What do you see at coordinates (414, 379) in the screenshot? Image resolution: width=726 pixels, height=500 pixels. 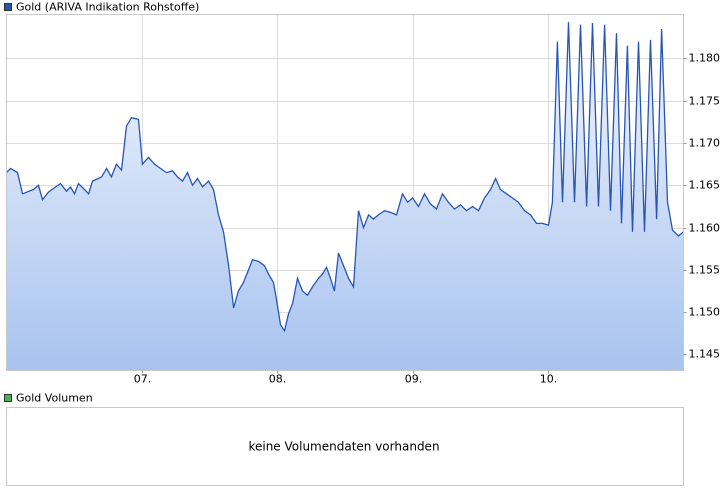 I see `x-tick-label: 09.` at bounding box center [414, 379].